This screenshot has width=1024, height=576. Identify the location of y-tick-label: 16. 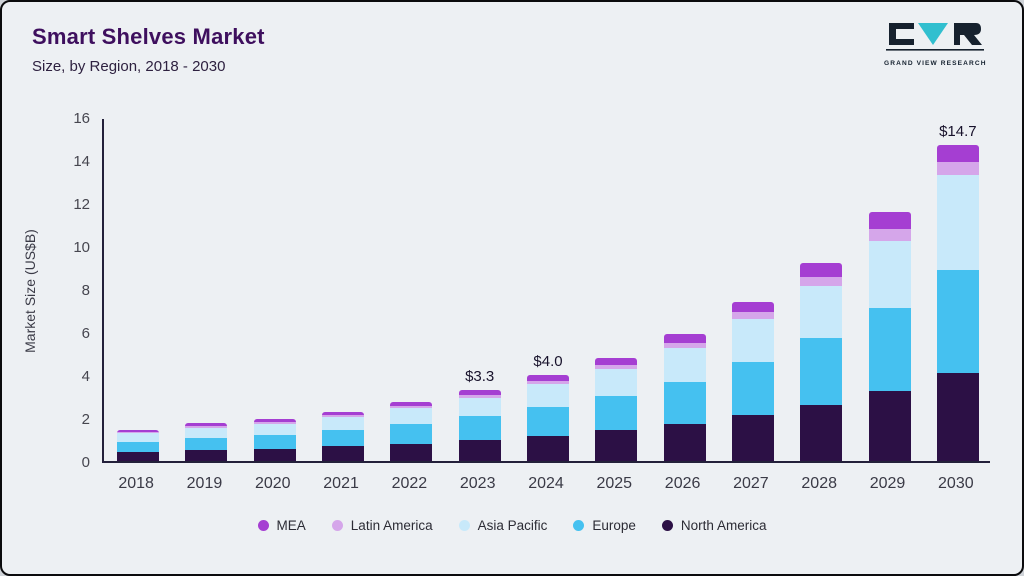
(81, 118).